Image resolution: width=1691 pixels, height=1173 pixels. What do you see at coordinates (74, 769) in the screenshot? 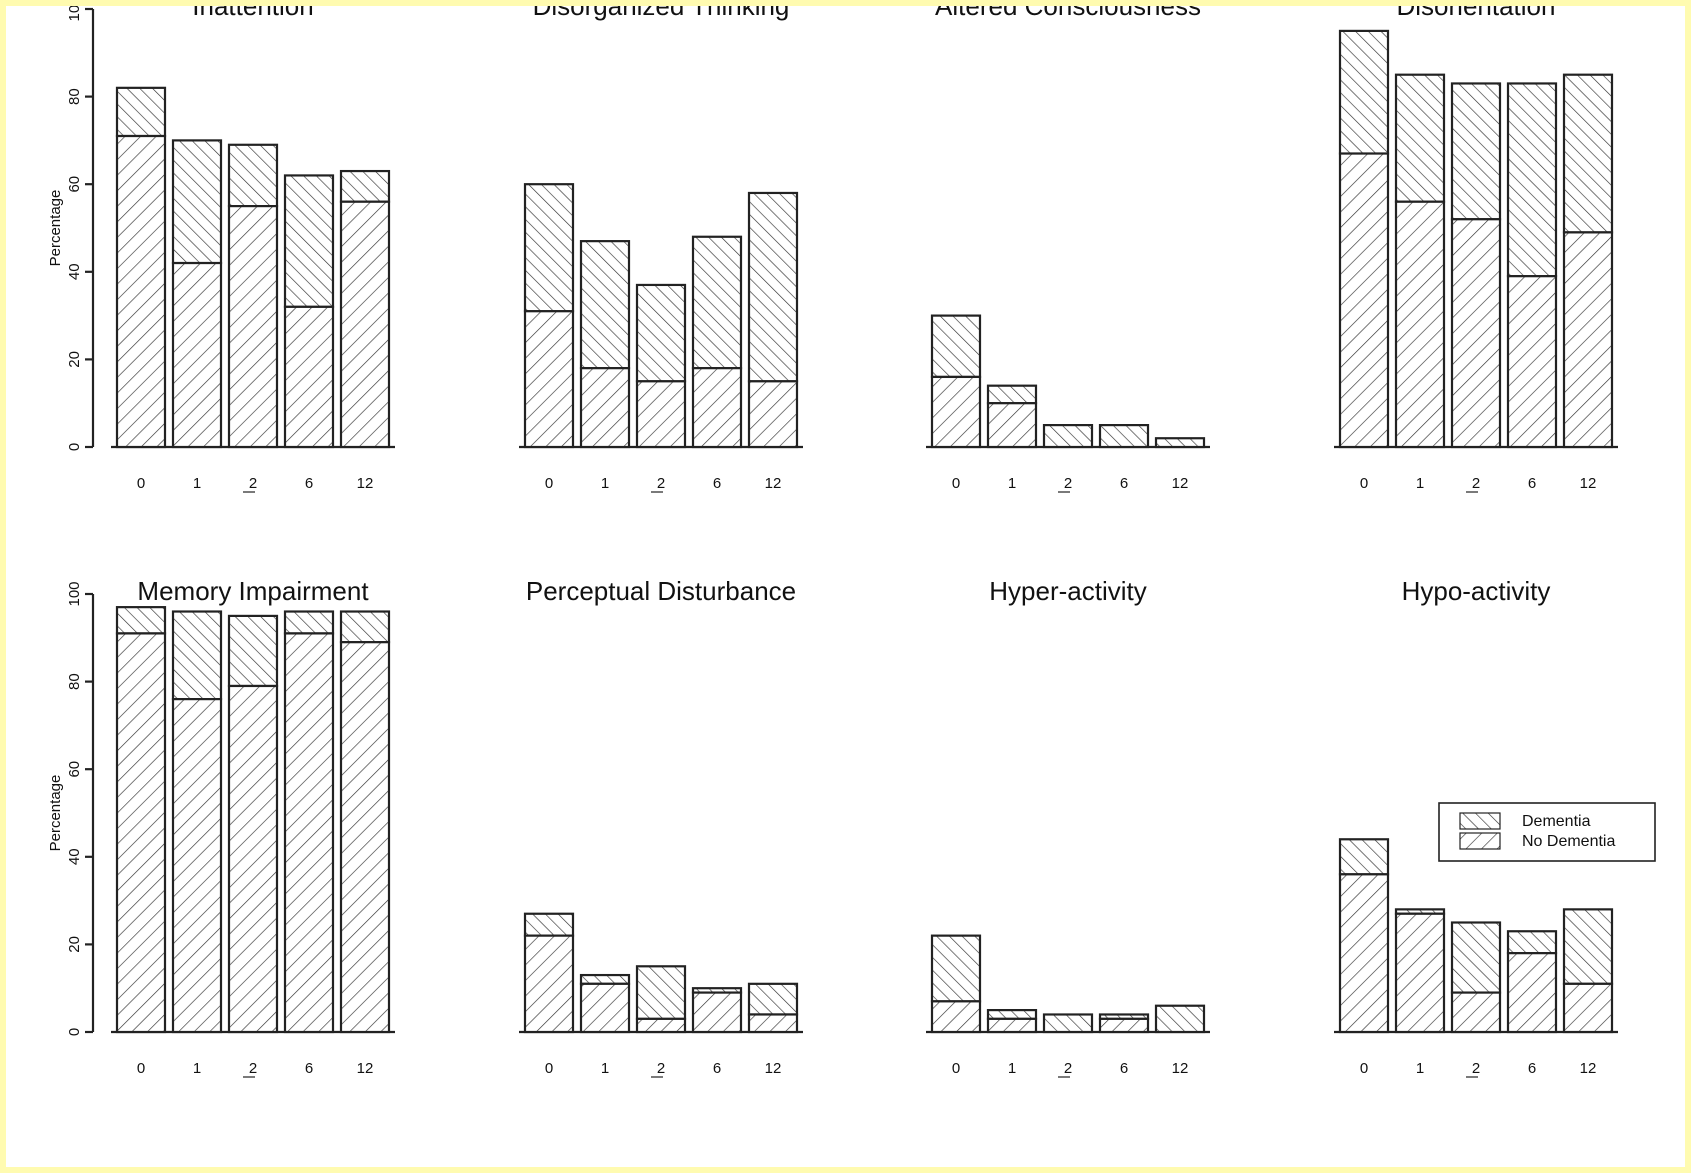
I see `y-tick-label: 60` at bounding box center [74, 769].